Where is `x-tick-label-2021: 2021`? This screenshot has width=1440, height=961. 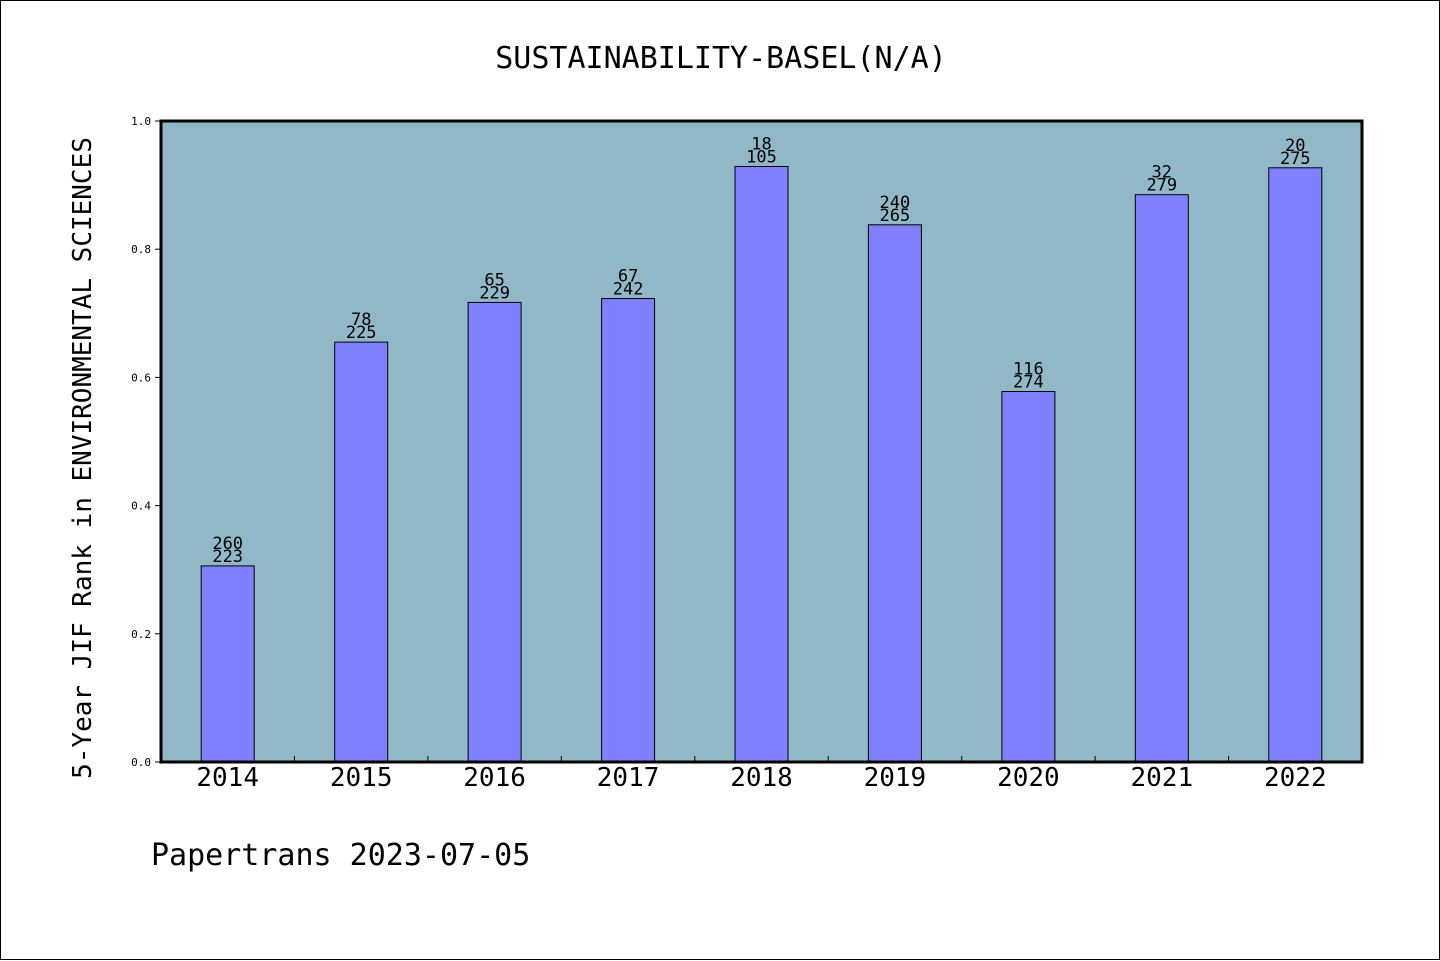 x-tick-label-2021: 2021 is located at coordinates (1161, 778).